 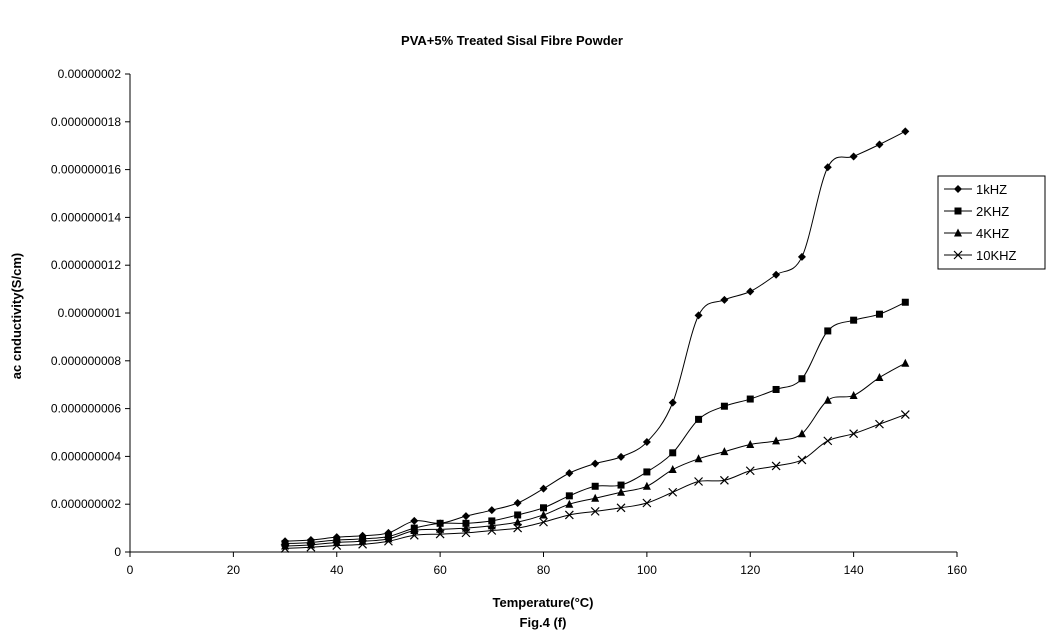 What do you see at coordinates (86, 504) in the screenshot?
I see `y-tick-label: 0.000000002` at bounding box center [86, 504].